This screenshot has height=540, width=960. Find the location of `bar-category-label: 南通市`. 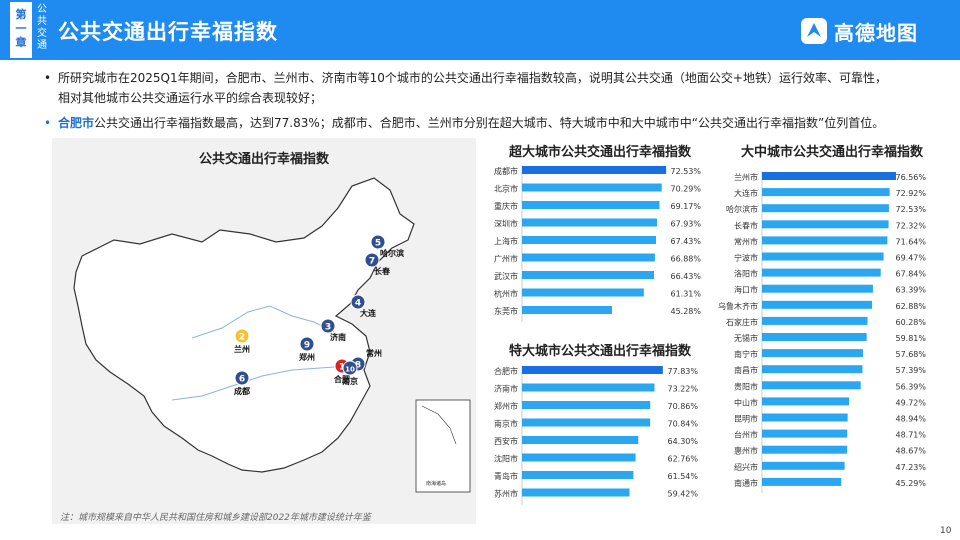

bar-category-label: 南通市 is located at coordinates (746, 483).